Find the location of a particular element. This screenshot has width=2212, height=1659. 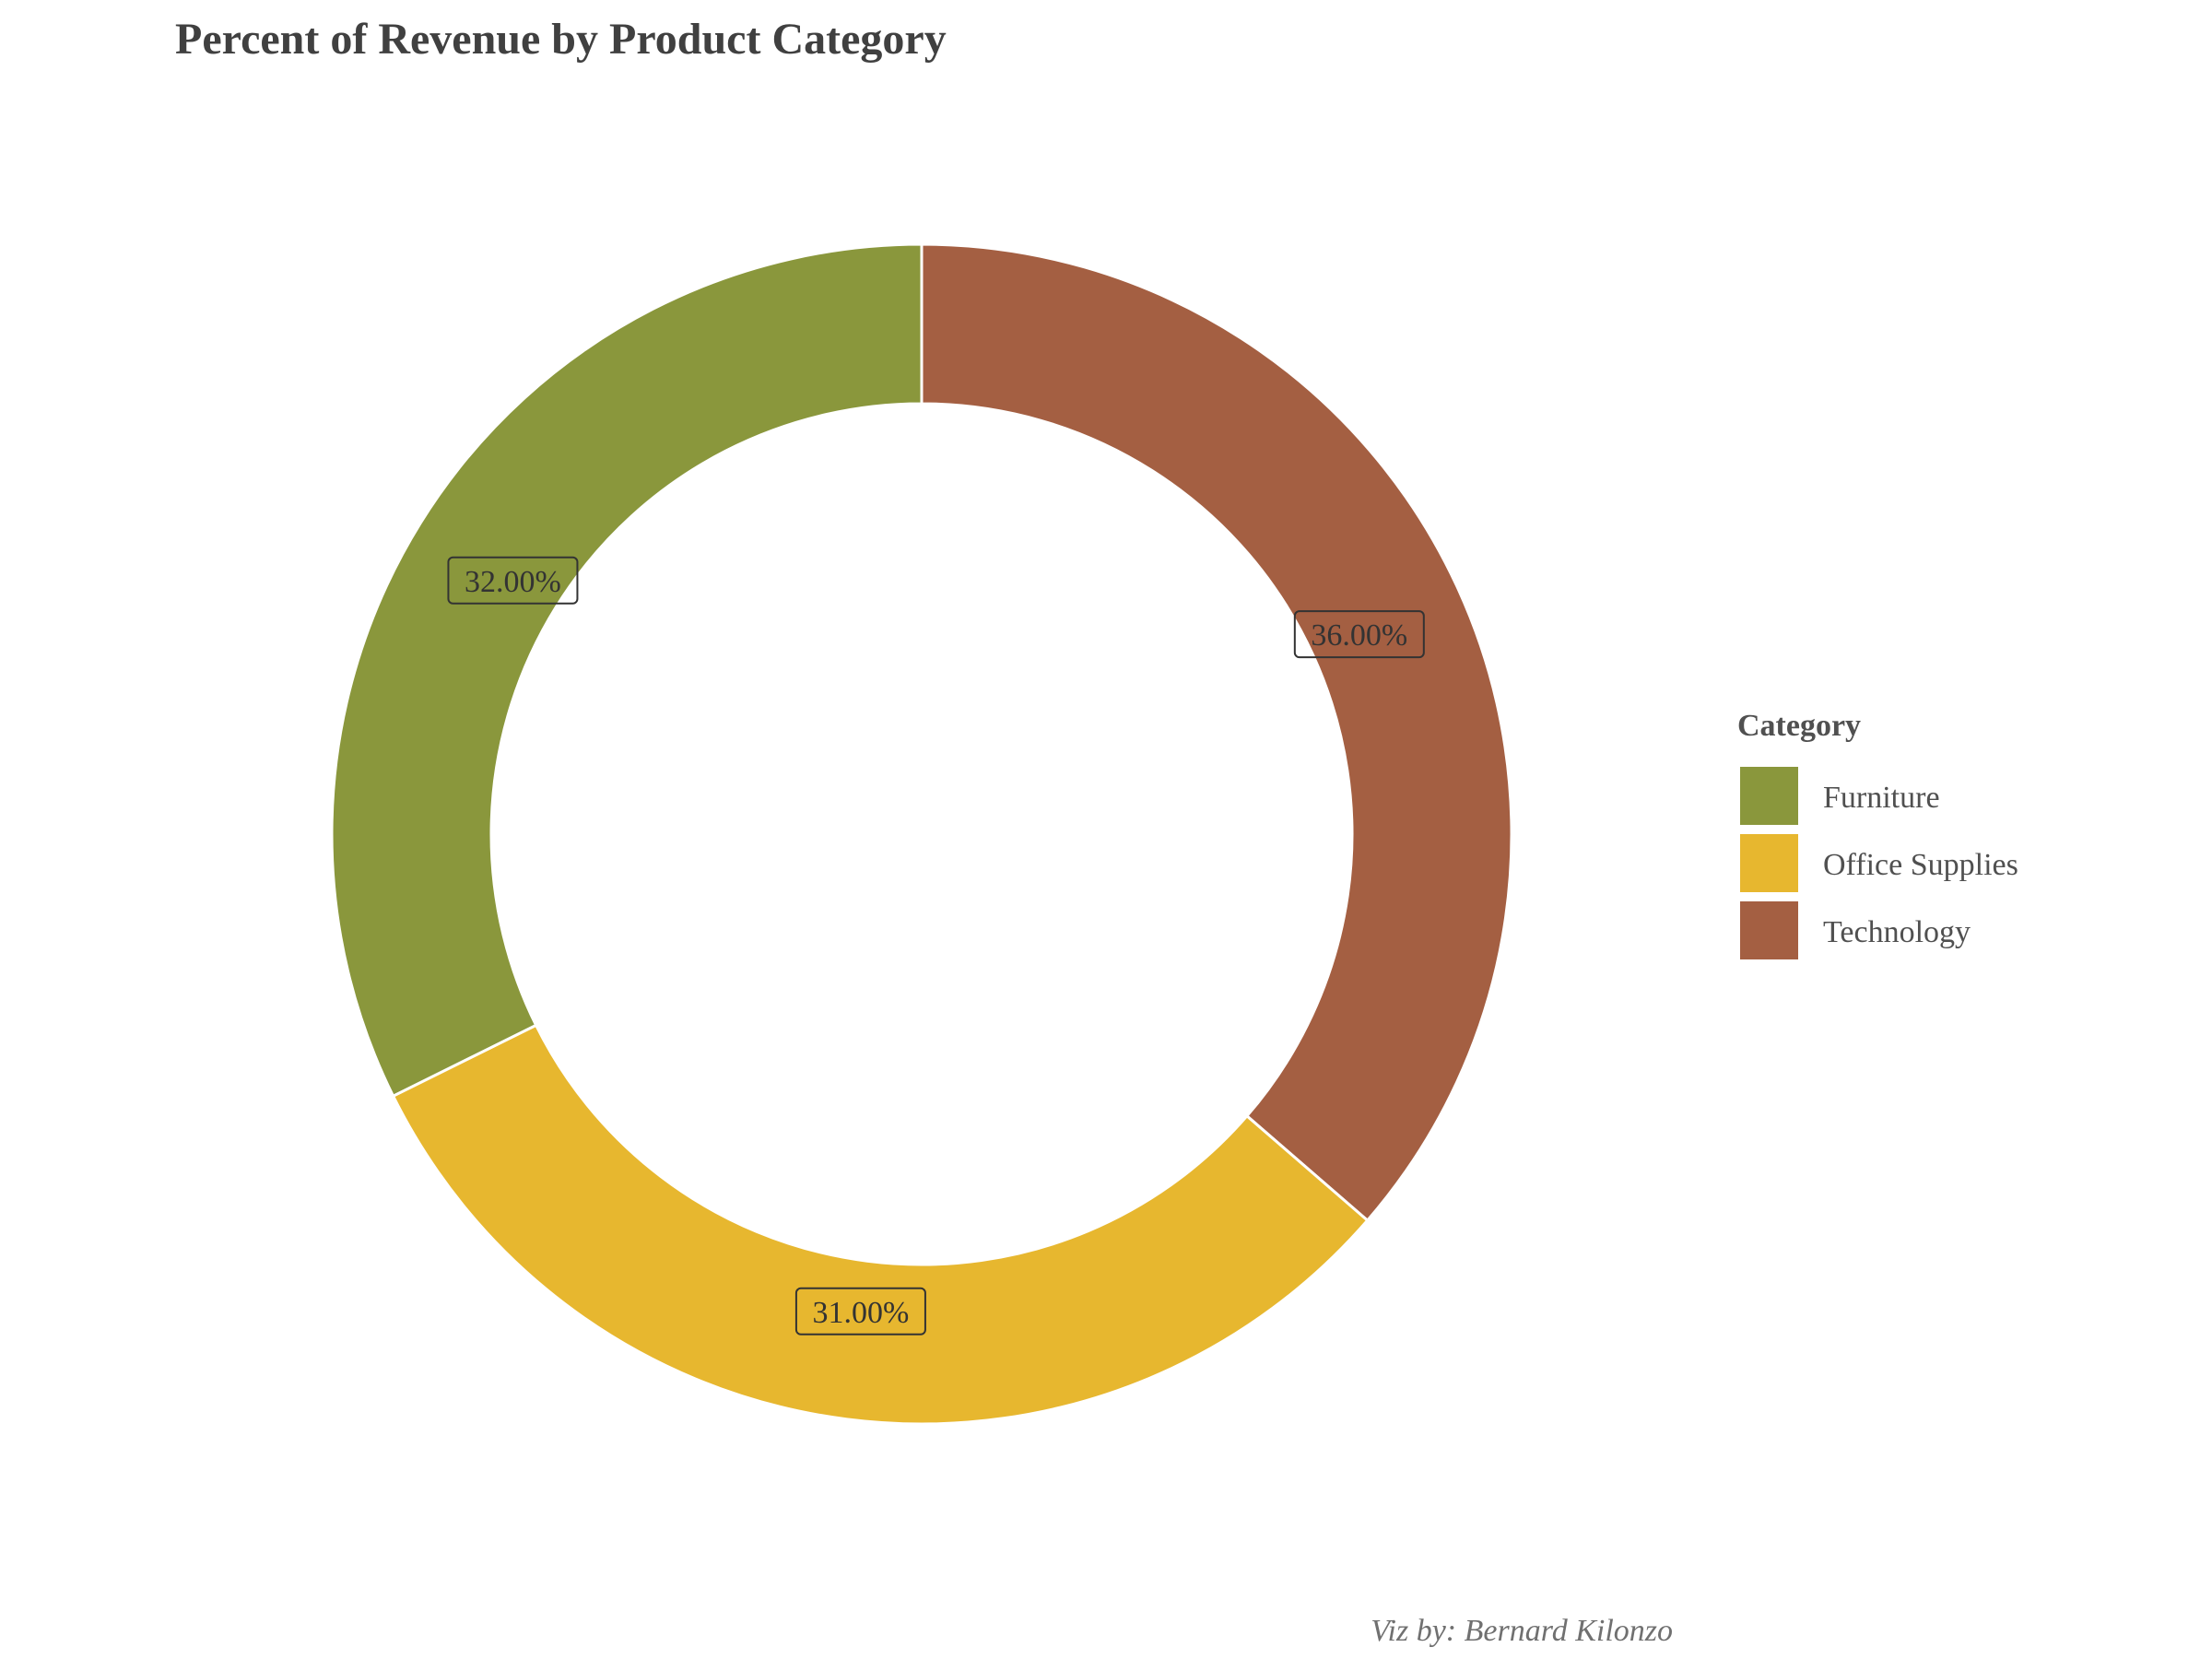

data-label-furniture: 32.00% is located at coordinates (513, 580).